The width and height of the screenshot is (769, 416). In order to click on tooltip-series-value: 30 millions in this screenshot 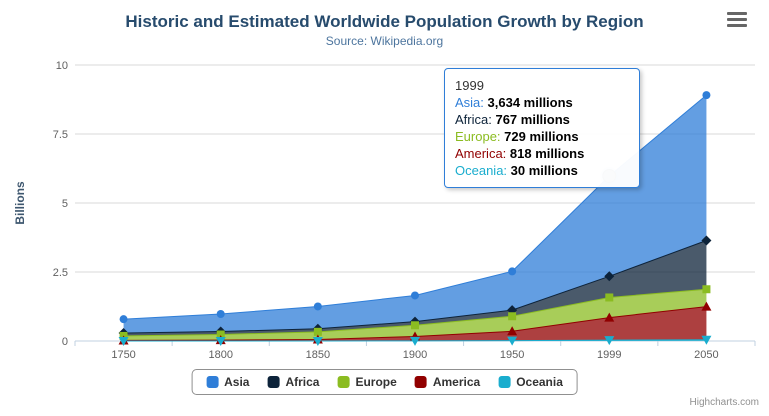, I will do `click(544, 170)`.